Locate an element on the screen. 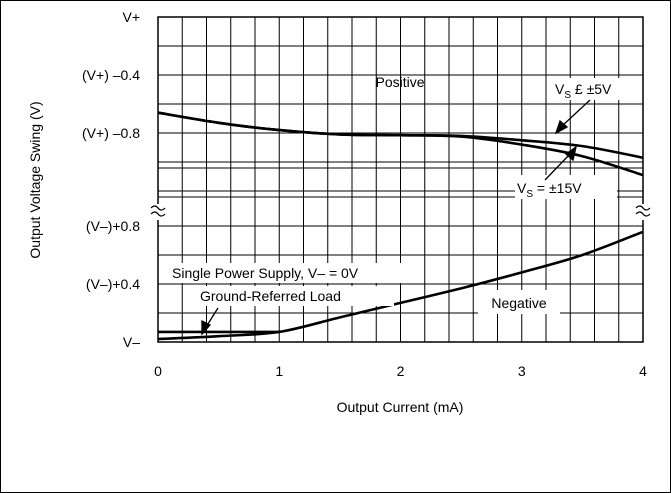  x-axis-label: Output Current (mA) is located at coordinates (400, 407).